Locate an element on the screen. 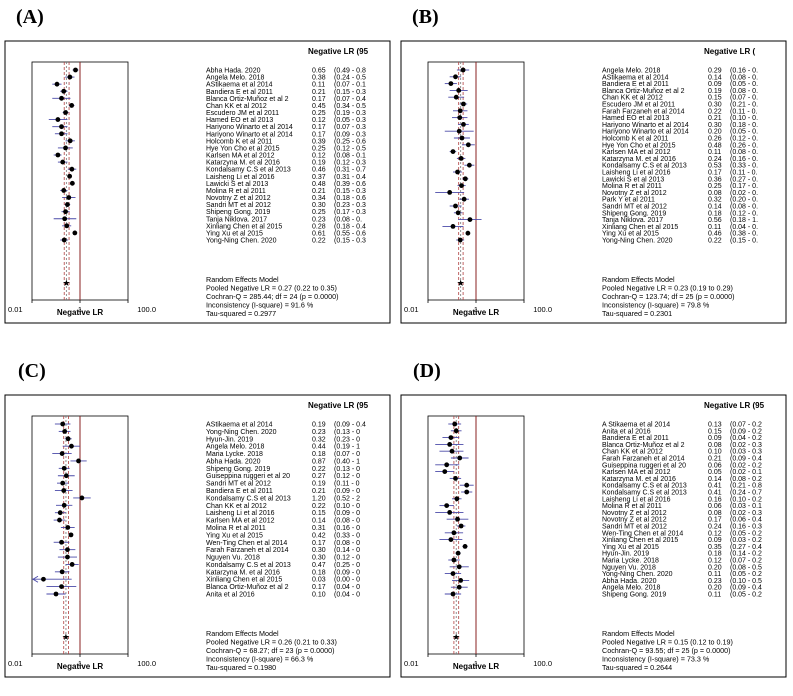 This screenshot has height=696, width=793. summary-line: Tau-squared = 0.2644 is located at coordinates (637, 667).